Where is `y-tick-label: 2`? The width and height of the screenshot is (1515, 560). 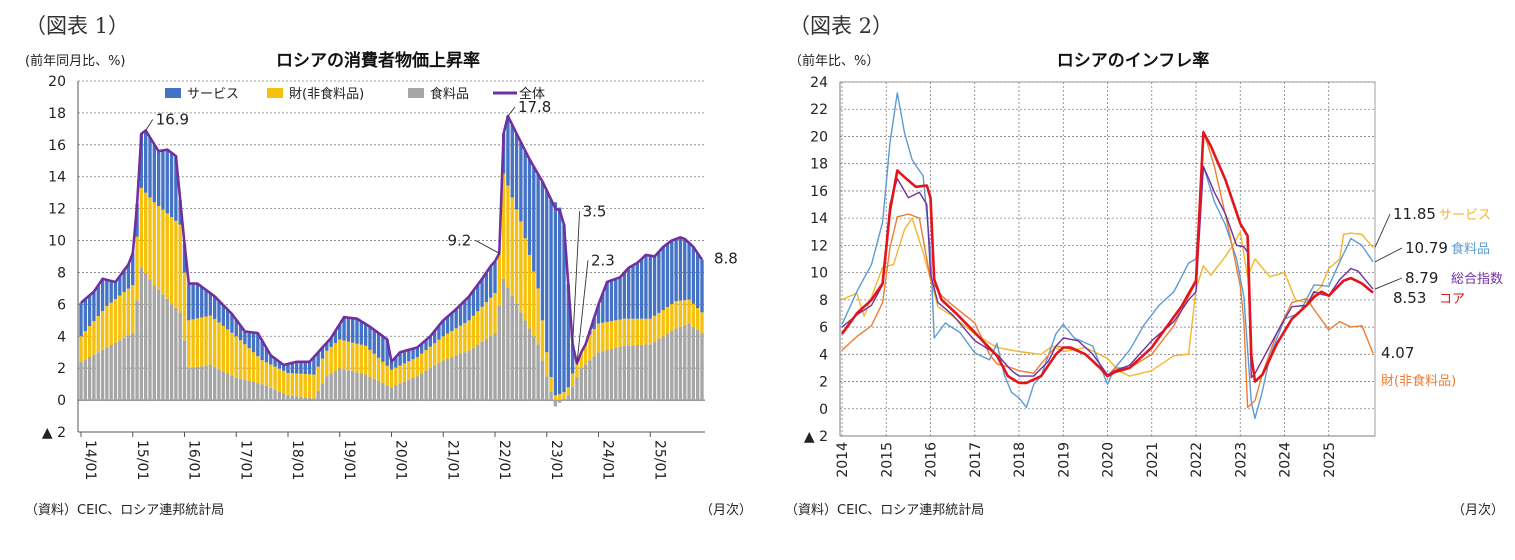
y-tick-label: 2 is located at coordinates (61, 369).